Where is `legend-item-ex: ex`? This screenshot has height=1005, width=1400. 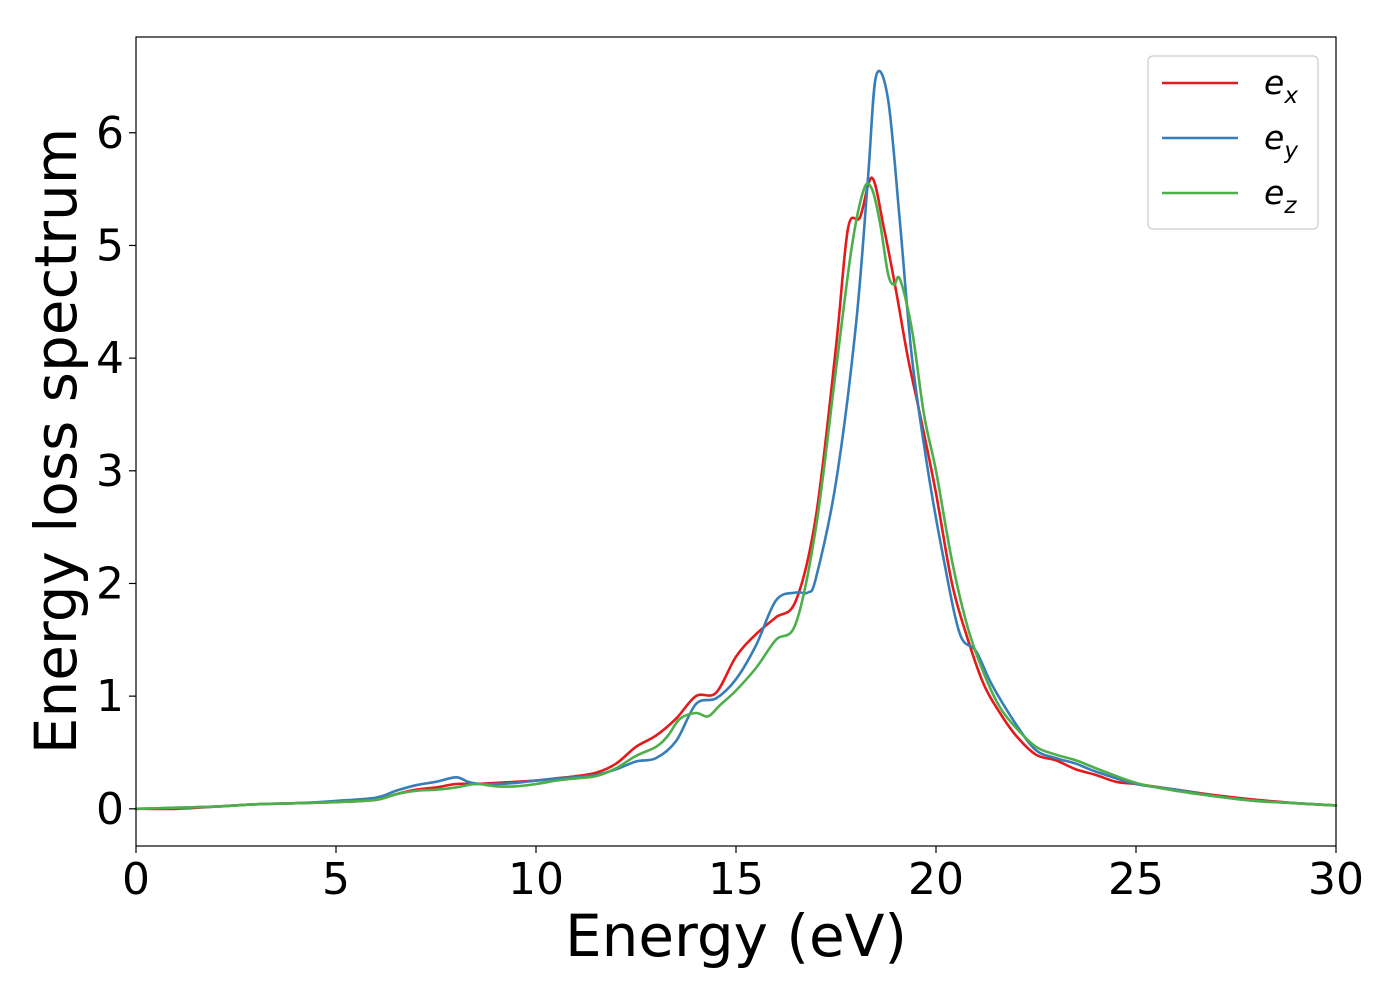 legend-item-ex: ex is located at coordinates (1230, 86).